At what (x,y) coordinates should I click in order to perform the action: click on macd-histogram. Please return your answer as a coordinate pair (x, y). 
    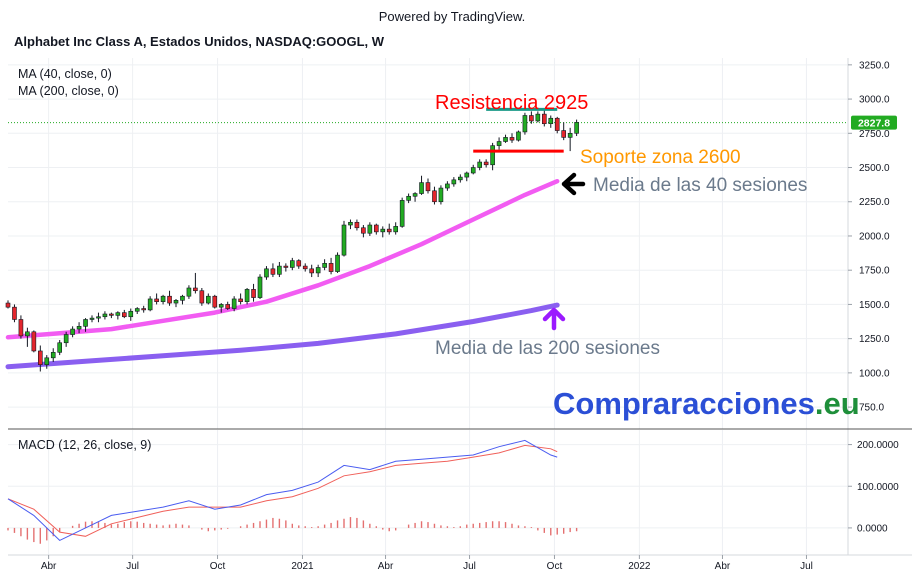
    Looking at the image, I should click on (292, 530).